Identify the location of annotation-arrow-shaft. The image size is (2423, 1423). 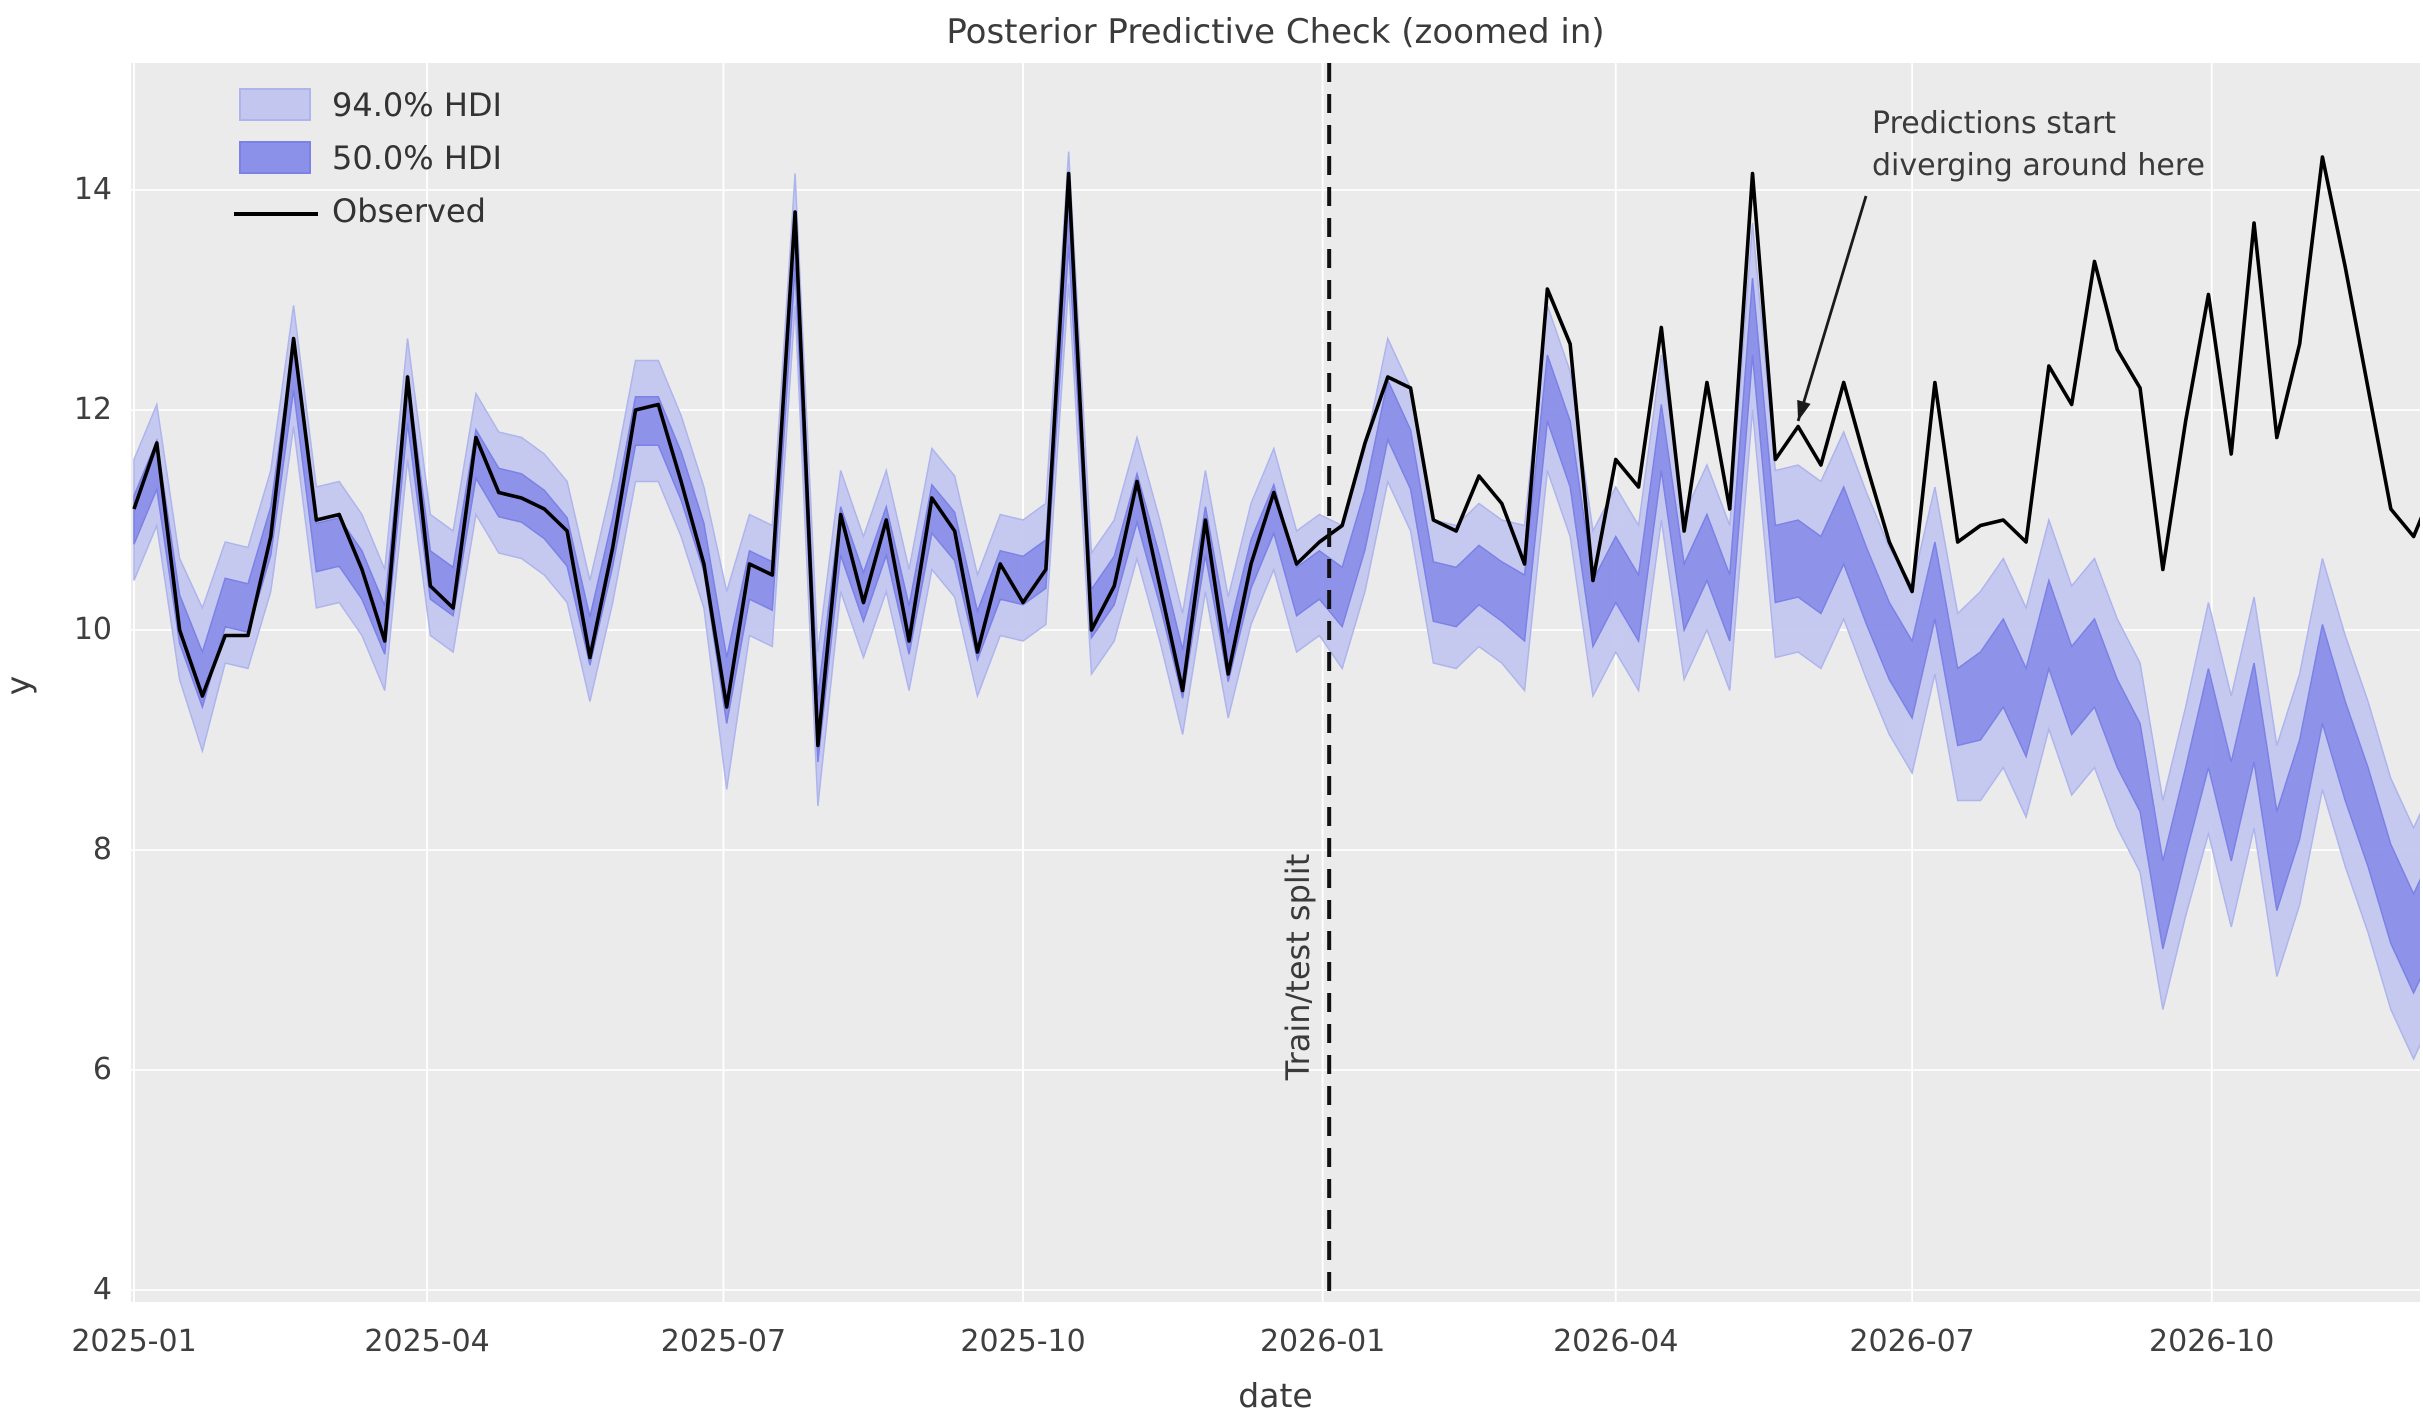
(1832, 308).